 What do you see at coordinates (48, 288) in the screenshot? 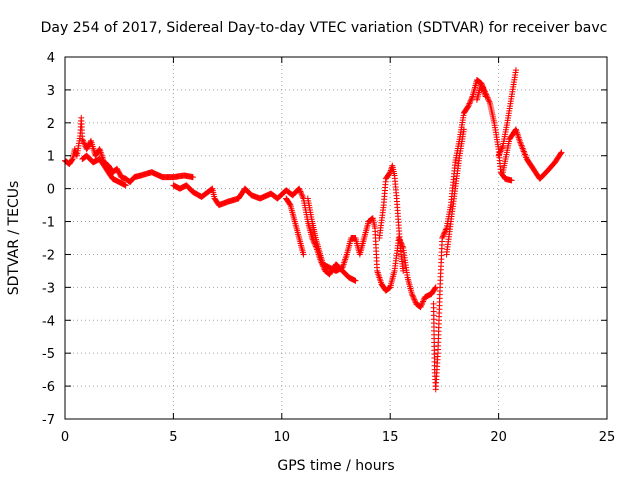
I see `y-tick-label: -3` at bounding box center [48, 288].